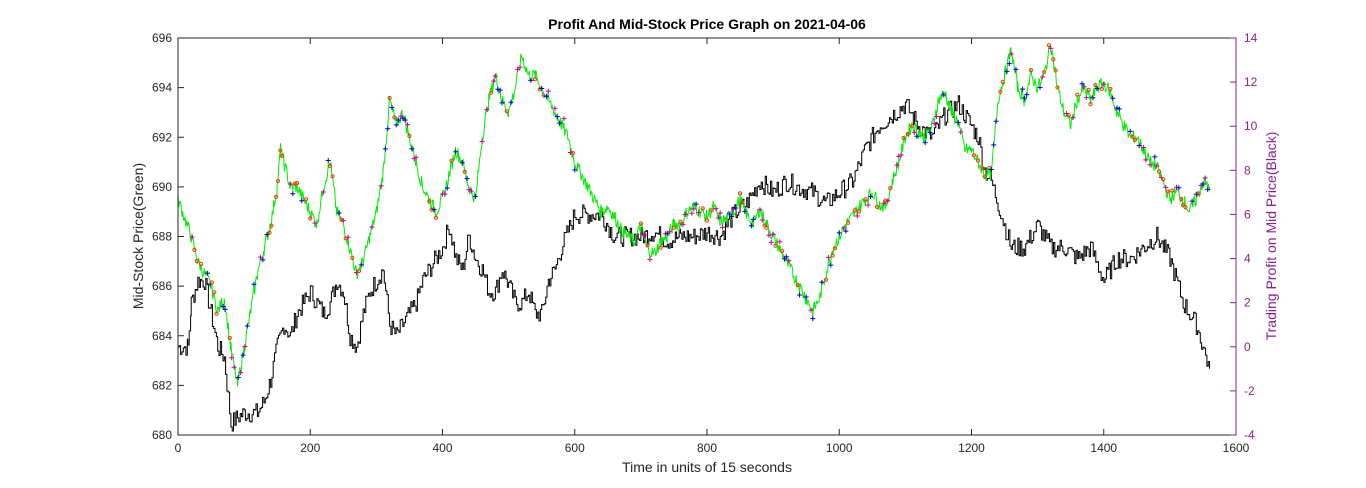  I want to click on x-tick-label: 200, so click(310, 448).